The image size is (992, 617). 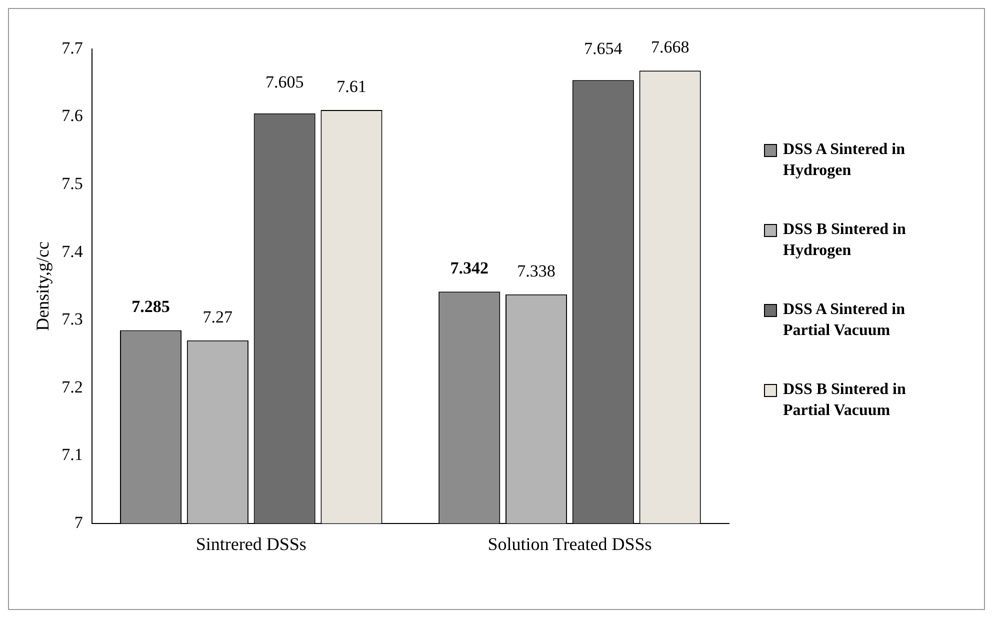 I want to click on legend-label: DSS A Sintered in Hydrogen, so click(x=844, y=160).